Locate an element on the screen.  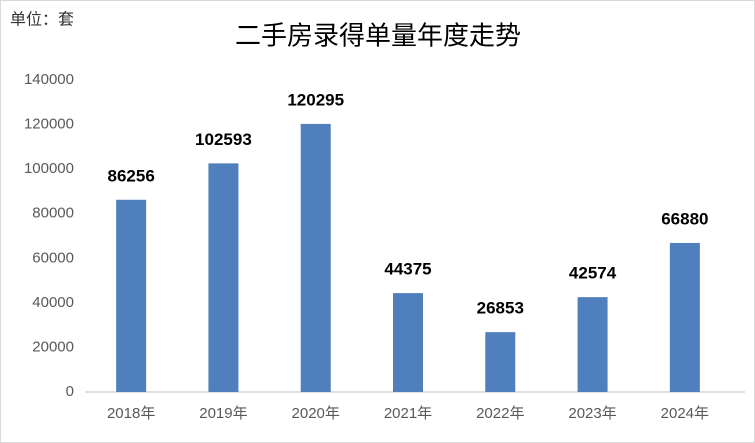
y-tick-label: 80000 is located at coordinates (53, 213).